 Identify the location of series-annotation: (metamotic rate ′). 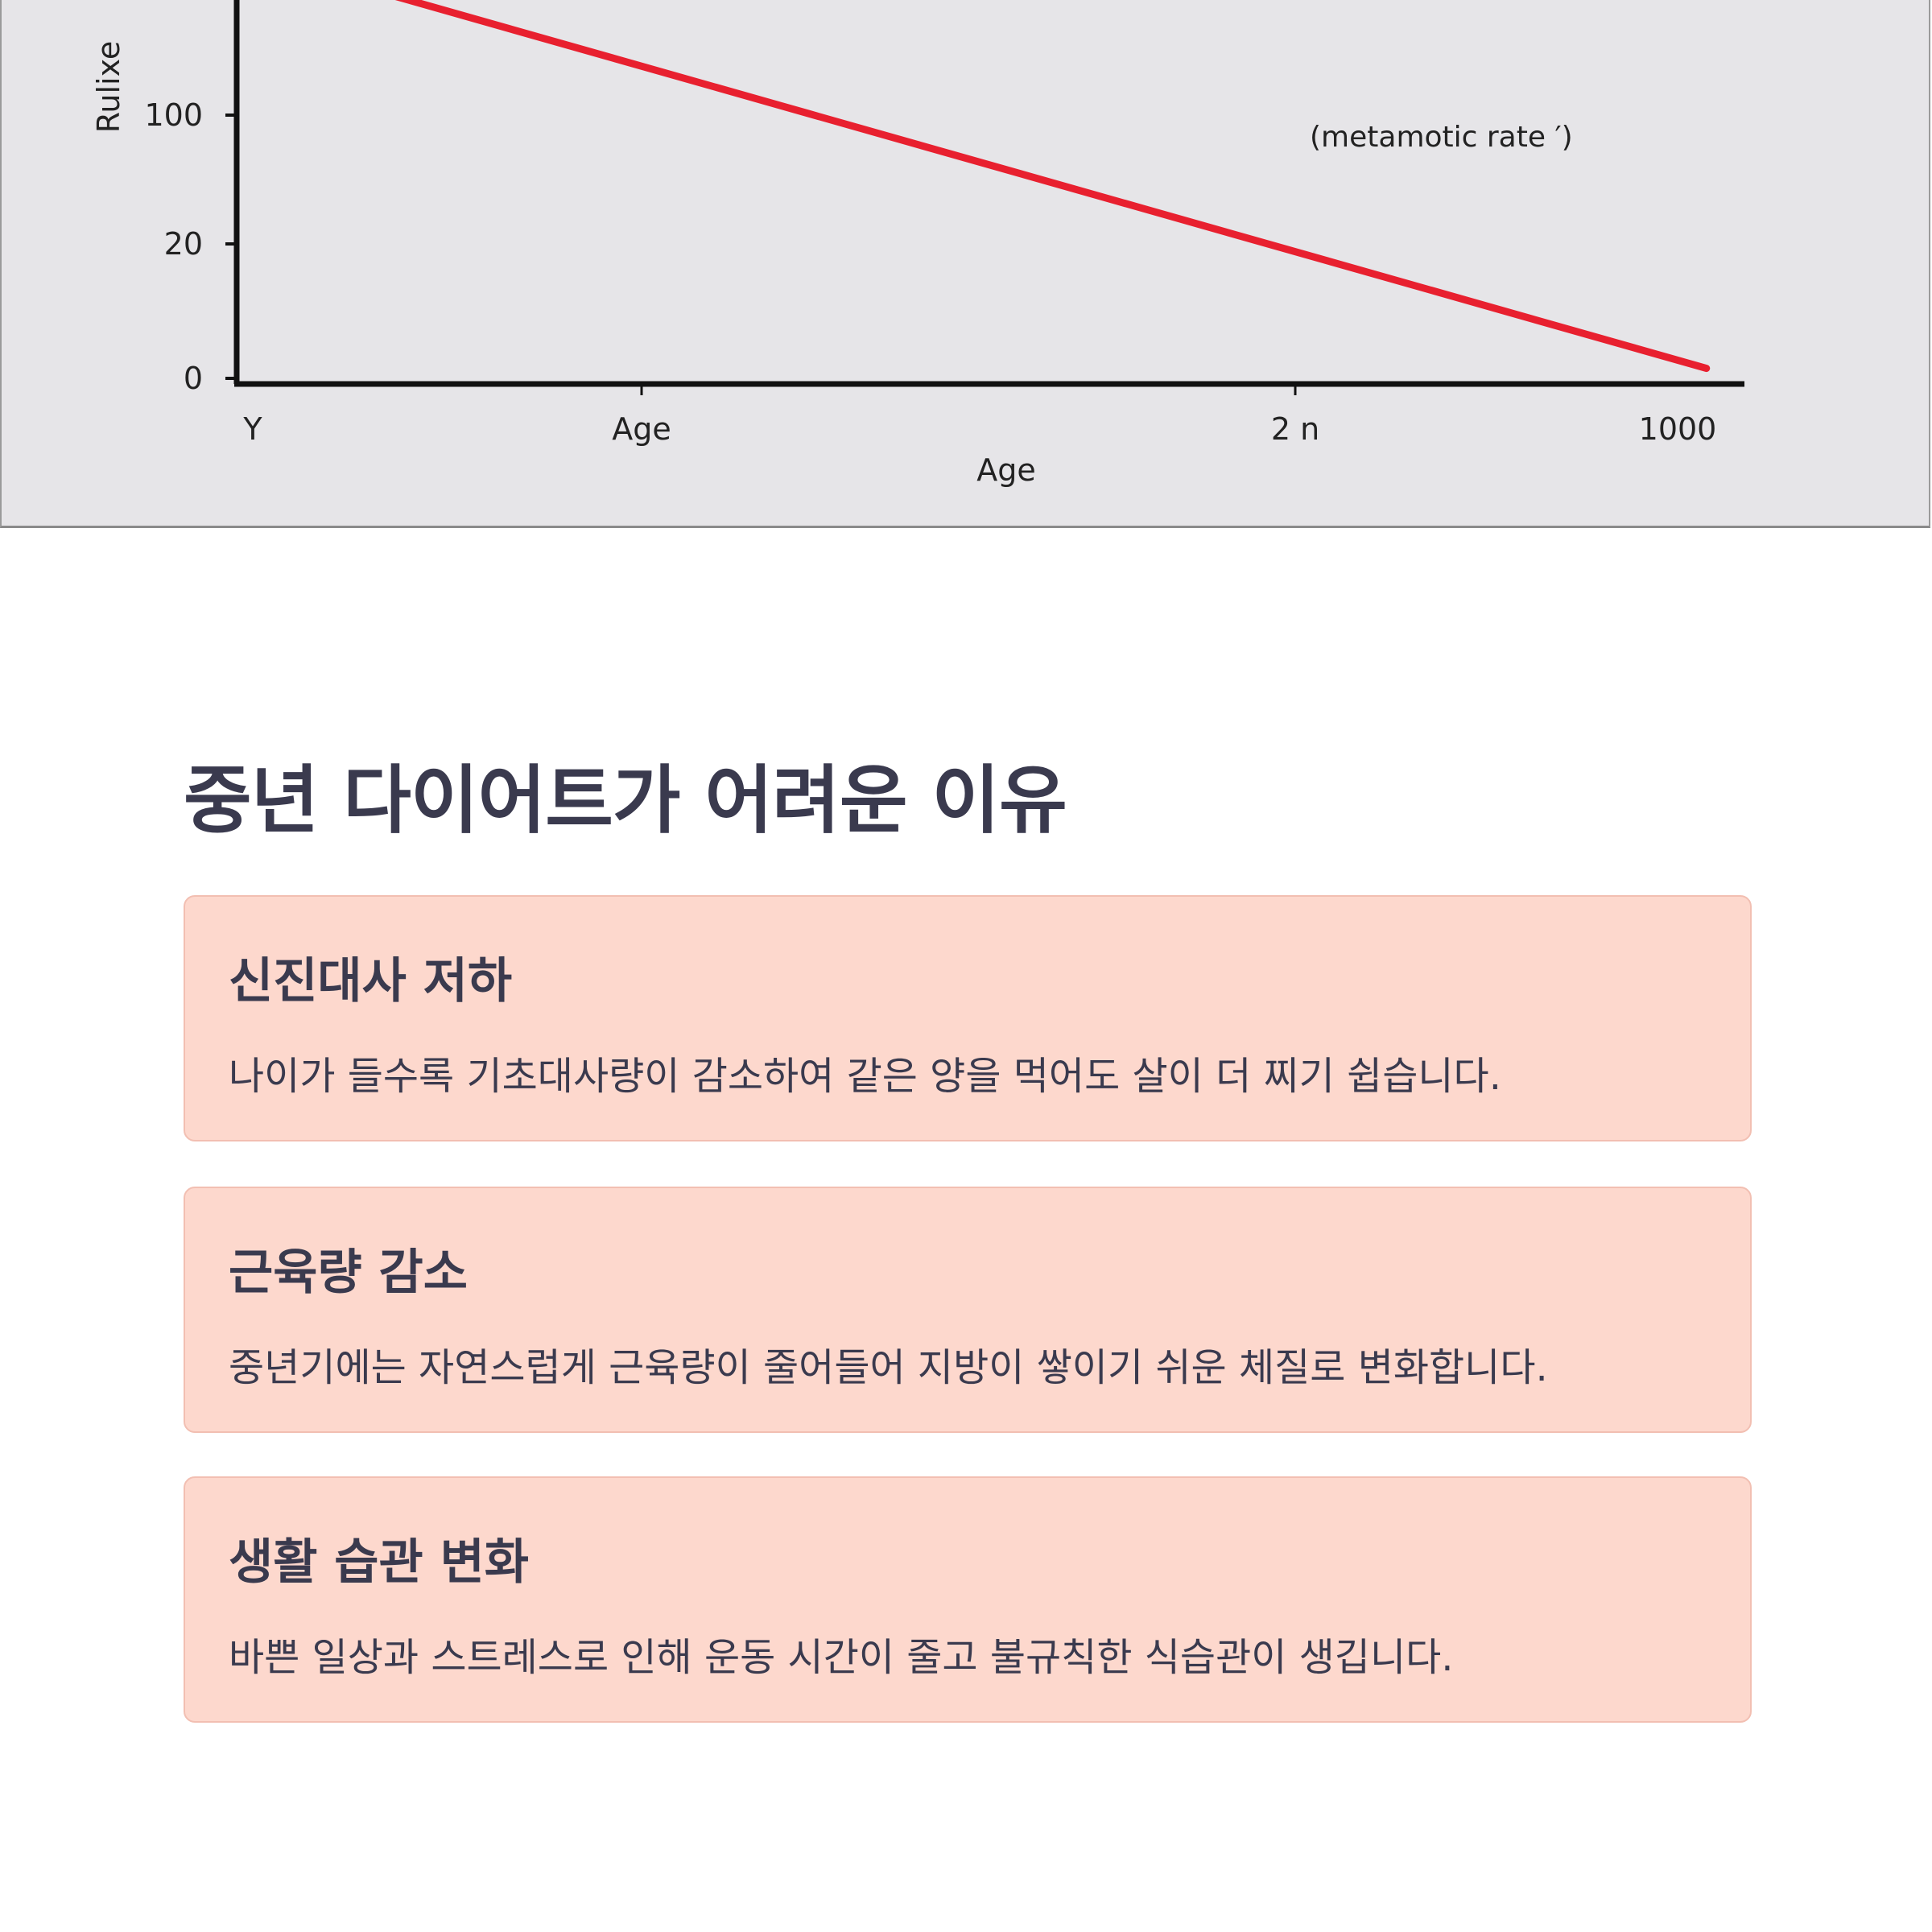
(1441, 137).